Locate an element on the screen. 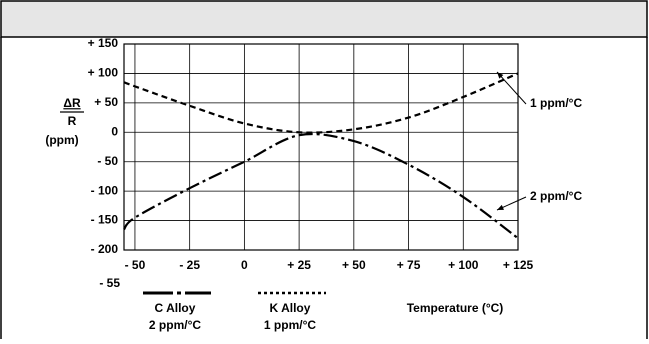  annotation: 2 ppm/°C is located at coordinates (556, 196).